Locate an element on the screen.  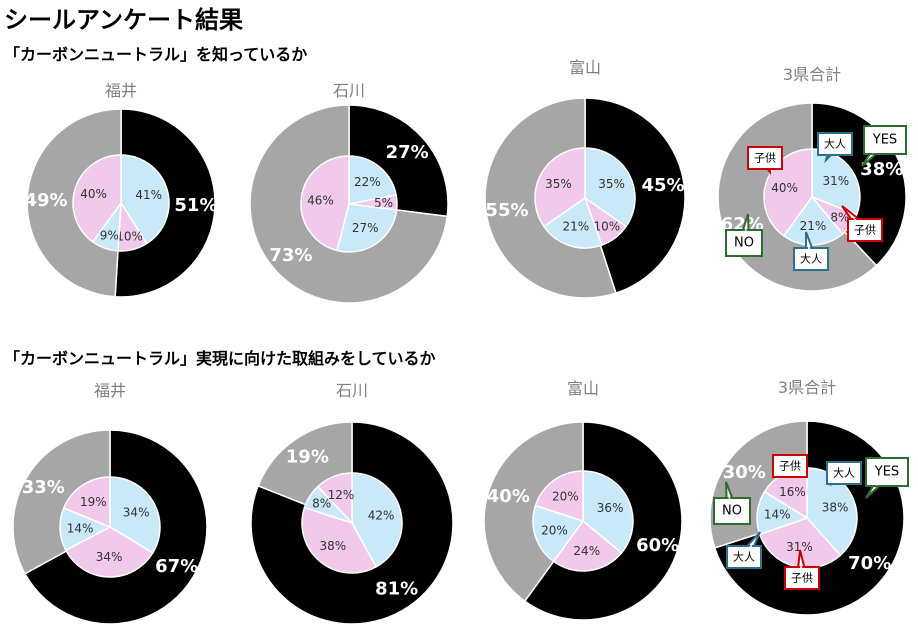
inner-percent-label: 5% is located at coordinates (383, 203).